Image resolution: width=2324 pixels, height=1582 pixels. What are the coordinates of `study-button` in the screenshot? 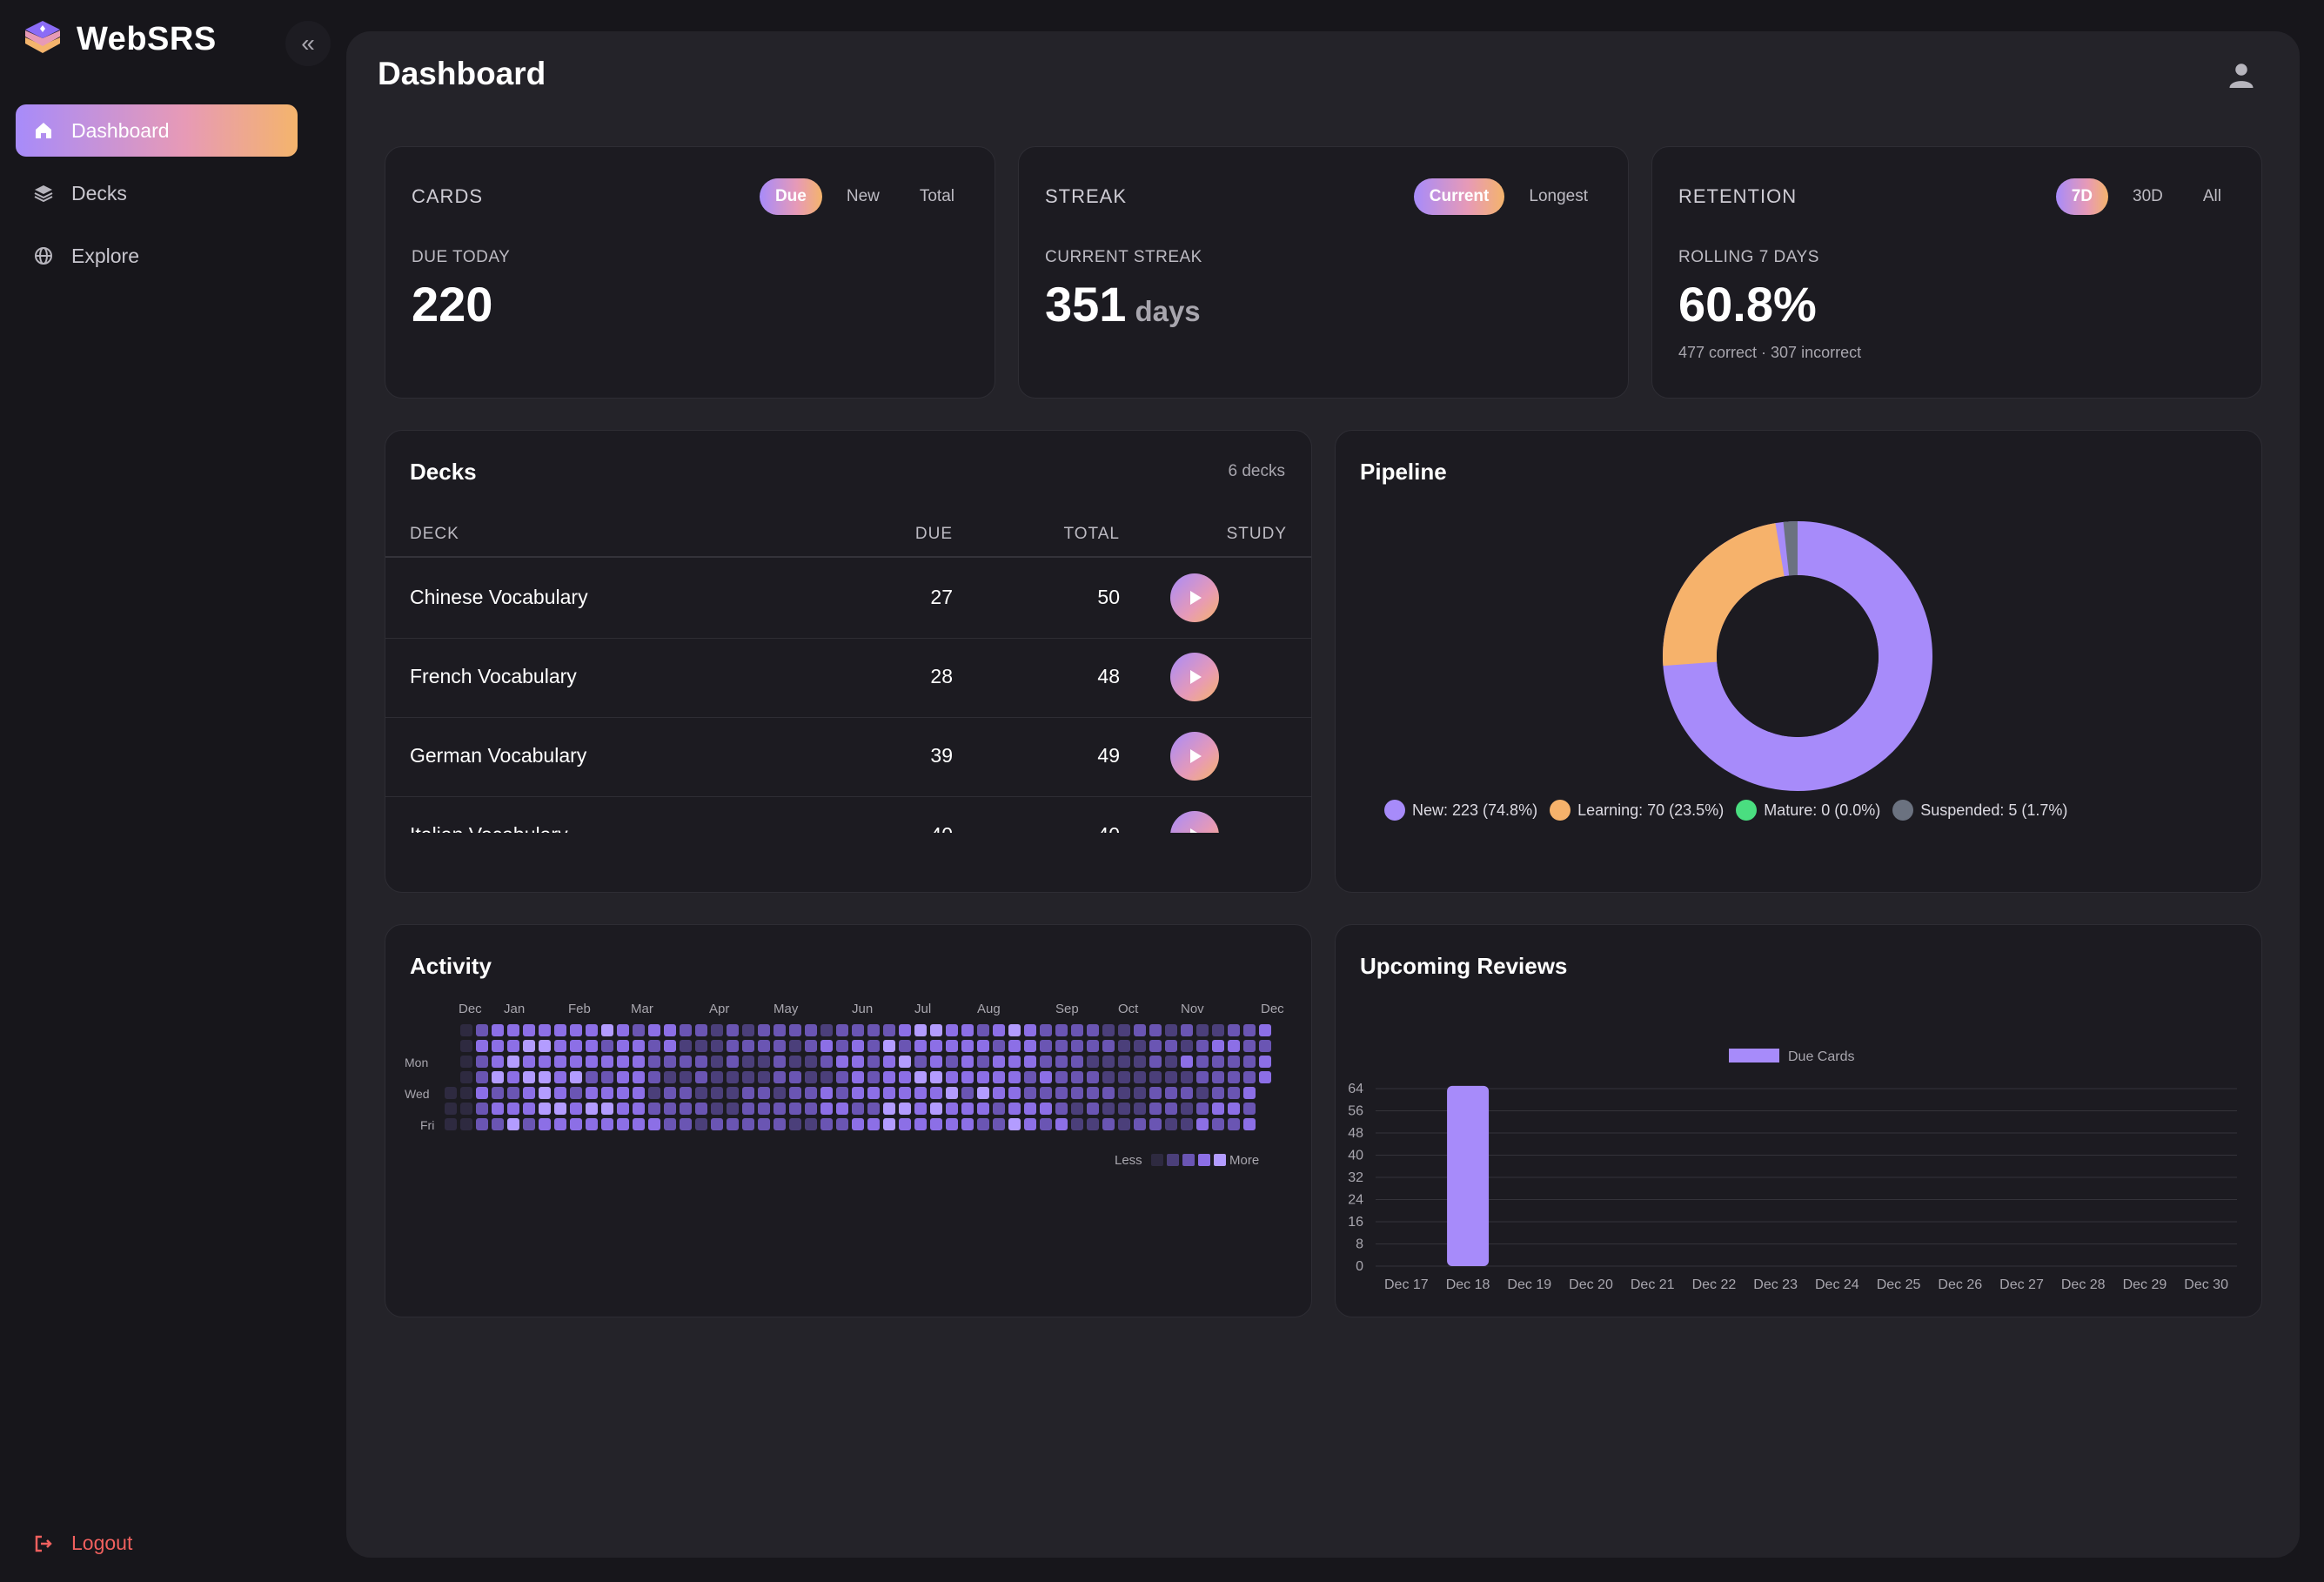 It's located at (1194, 598).